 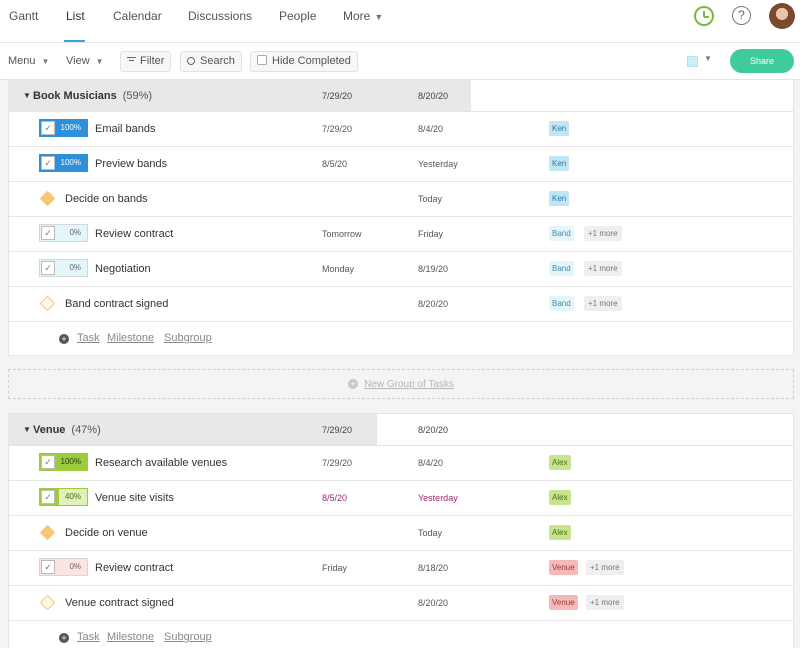 I want to click on milestone-name: Decide on bands, so click(x=106, y=199).